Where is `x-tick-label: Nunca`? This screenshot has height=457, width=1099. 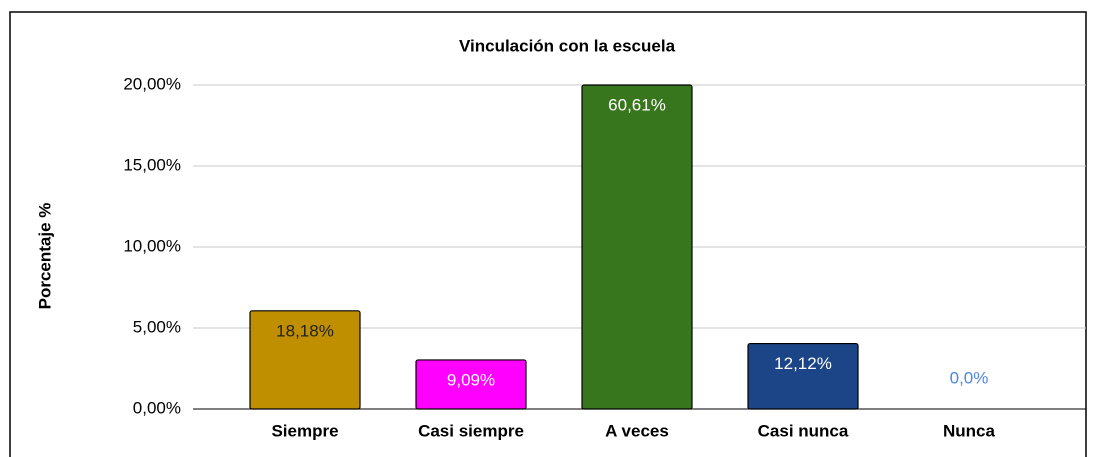 x-tick-label: Nunca is located at coordinates (969, 430).